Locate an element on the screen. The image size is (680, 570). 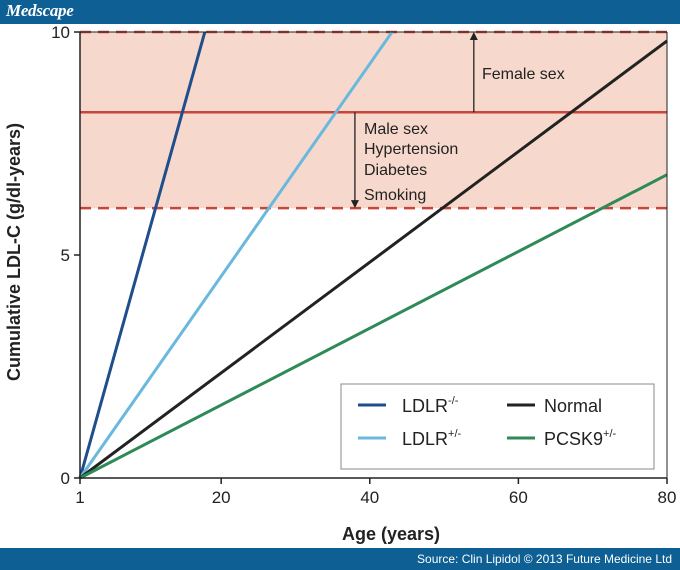
legend-box is located at coordinates (497, 426).